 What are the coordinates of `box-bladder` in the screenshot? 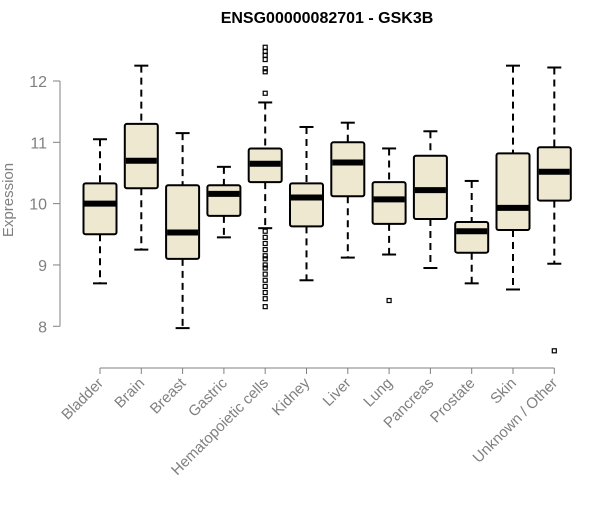 It's located at (100, 211).